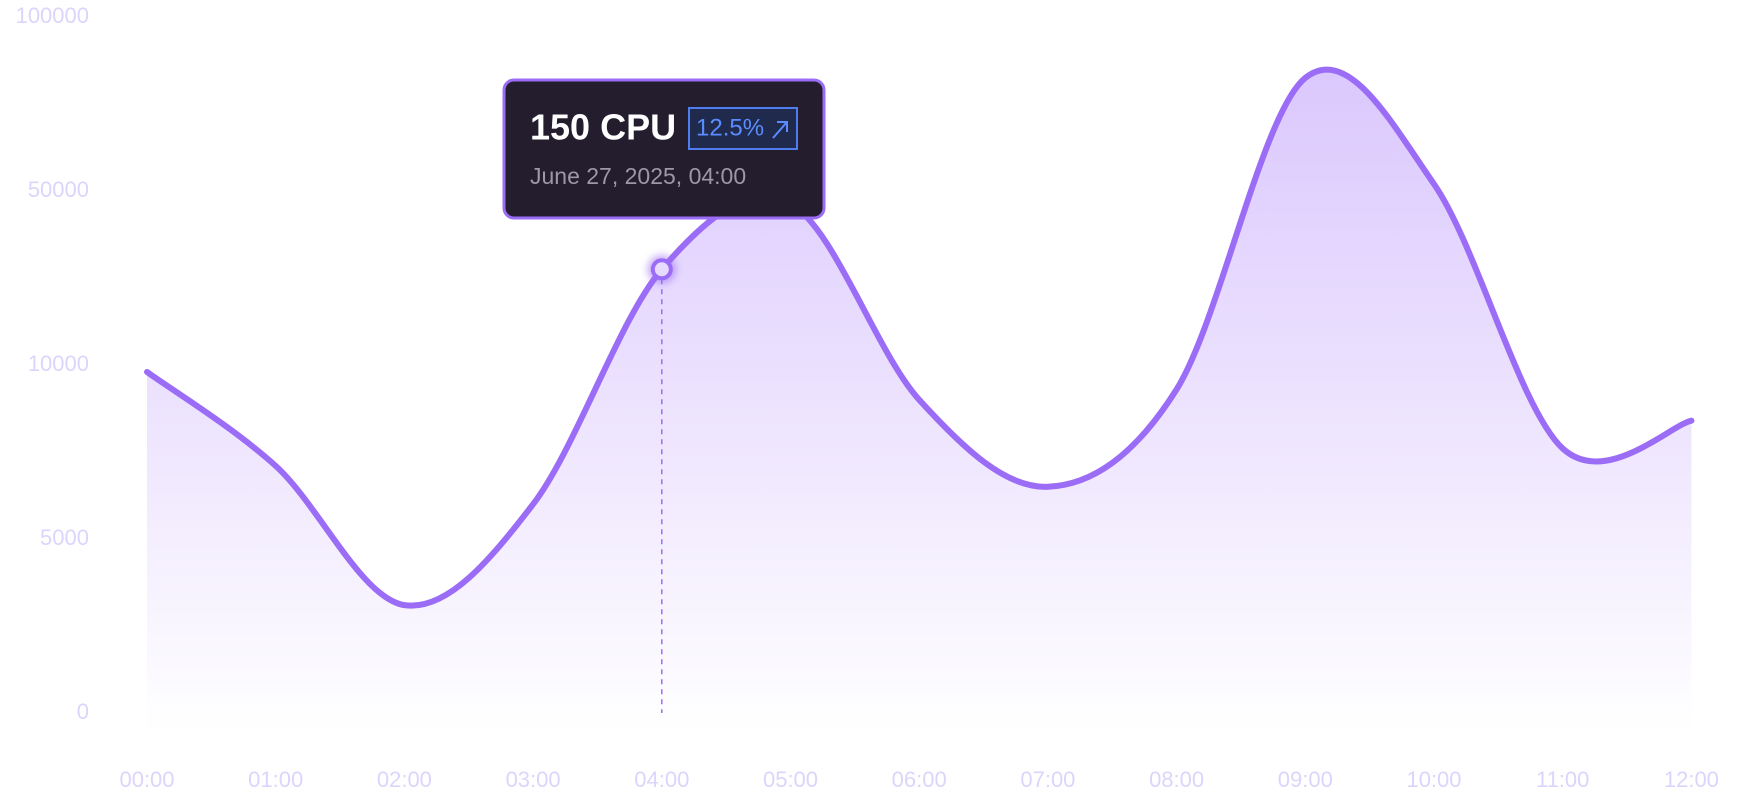  I want to click on x-tick-label: 09:00, so click(1305, 779).